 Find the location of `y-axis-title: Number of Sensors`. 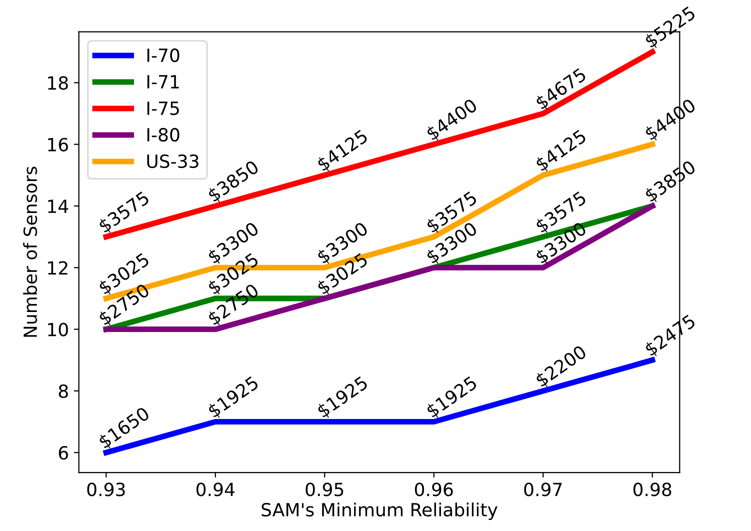

y-axis-title: Number of Sensors is located at coordinates (30, 251).